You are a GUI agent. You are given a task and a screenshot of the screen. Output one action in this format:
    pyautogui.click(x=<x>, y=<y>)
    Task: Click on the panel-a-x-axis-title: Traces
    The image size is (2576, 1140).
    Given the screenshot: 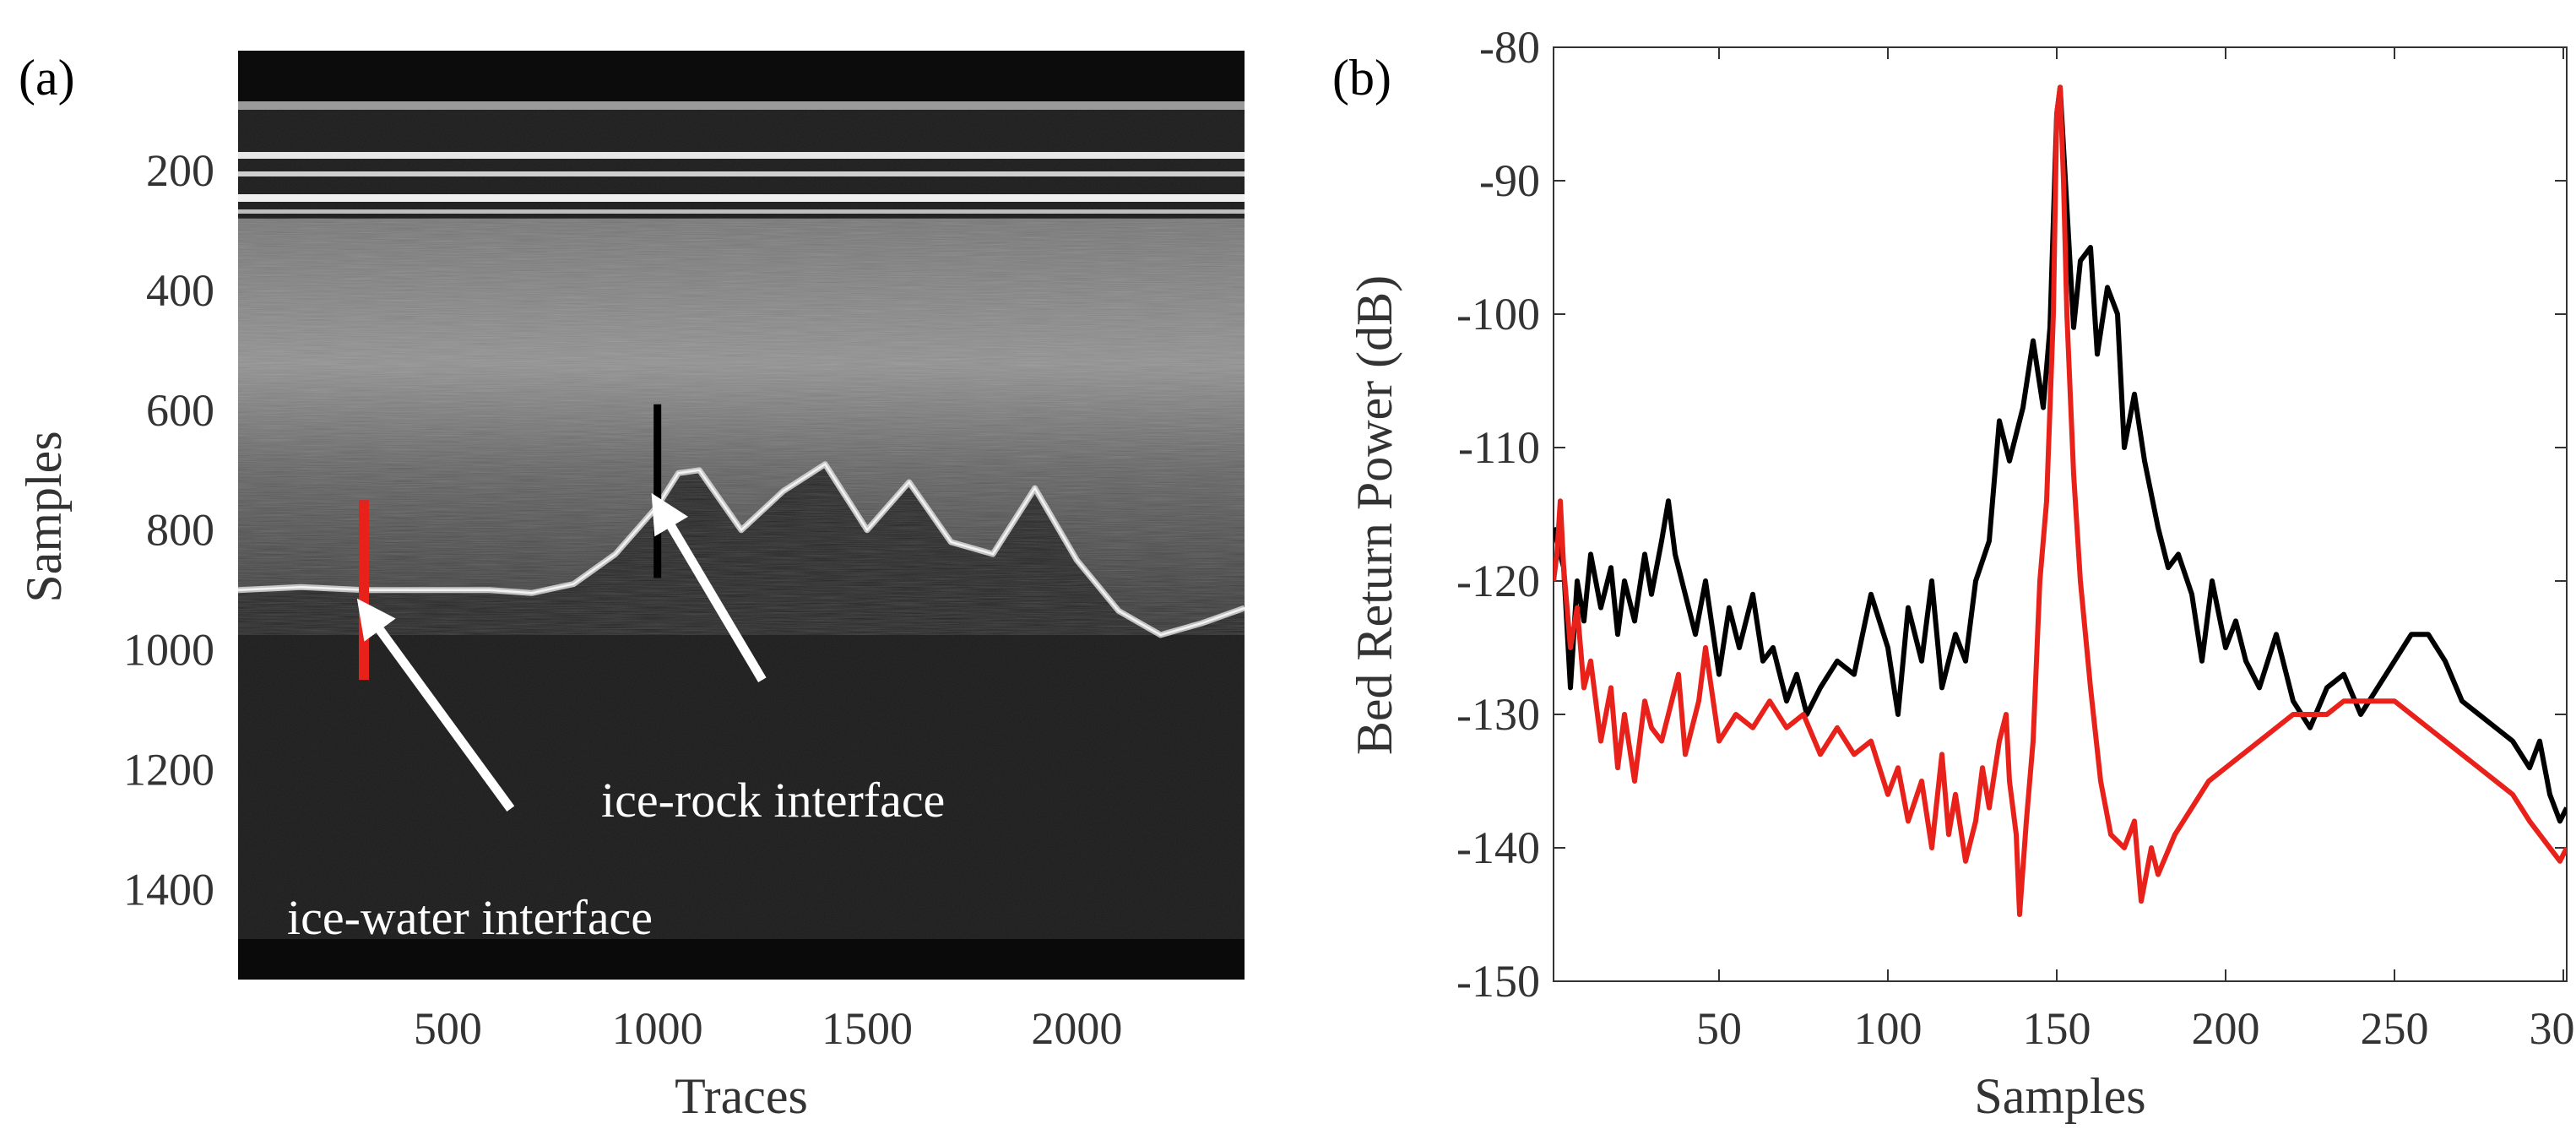 What is the action you would take?
    pyautogui.click(x=741, y=1096)
    